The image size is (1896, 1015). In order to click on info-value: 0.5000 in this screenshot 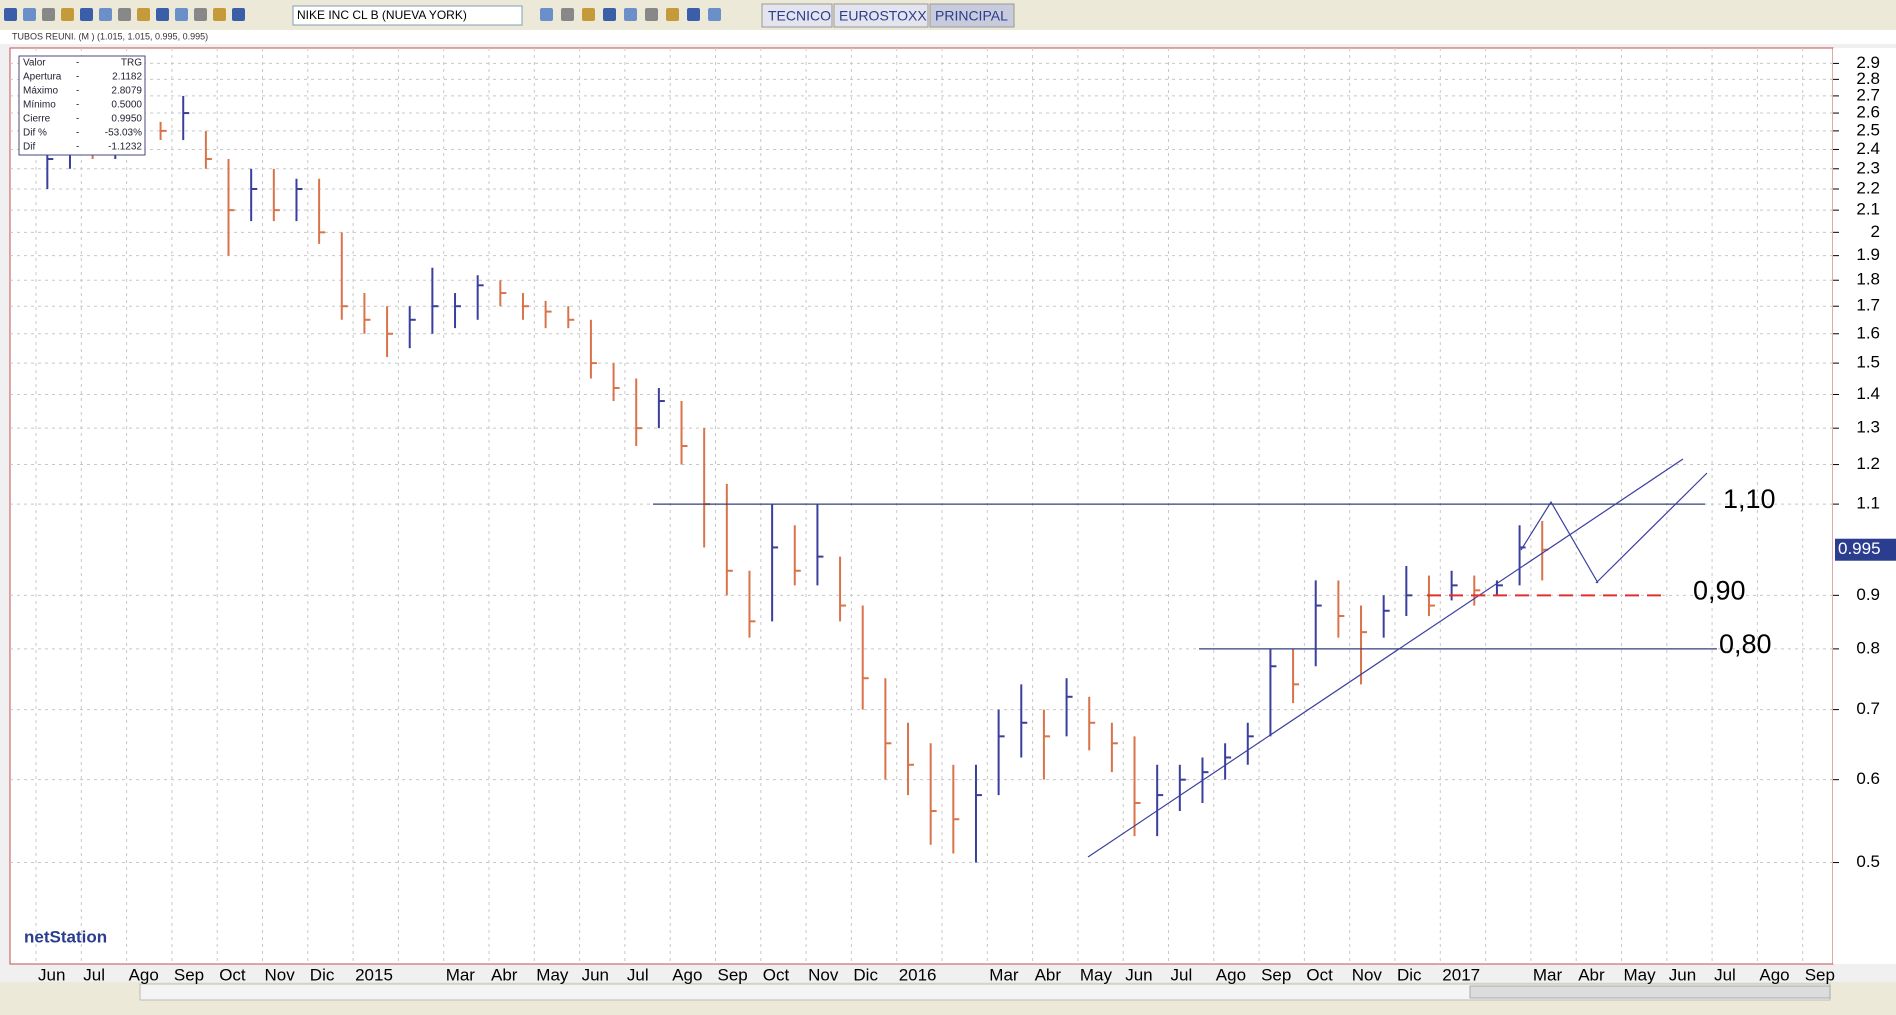, I will do `click(126, 105)`.